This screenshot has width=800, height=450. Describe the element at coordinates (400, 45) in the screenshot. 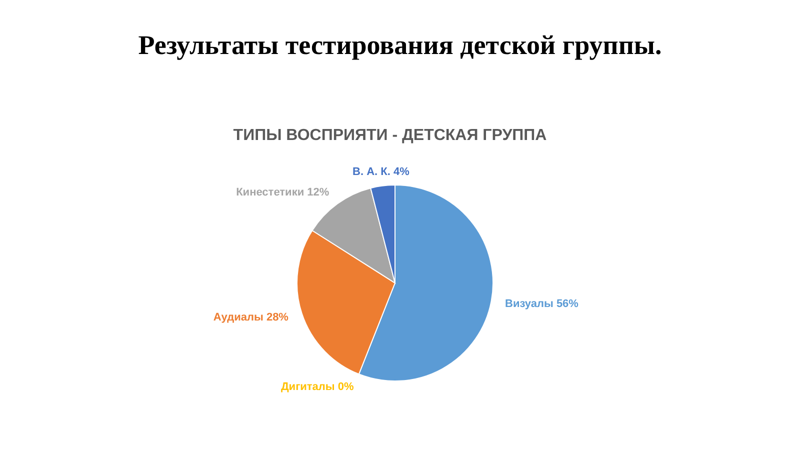

I see `chart-title: Результаты тестирования детской группы.` at that location.